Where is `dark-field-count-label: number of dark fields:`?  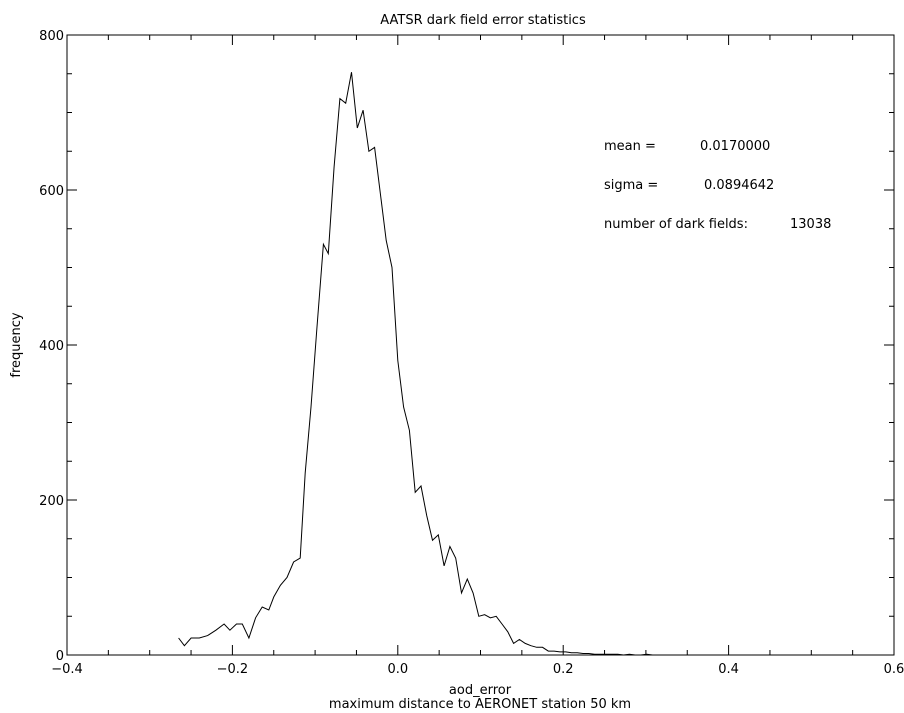 dark-field-count-label: number of dark fields: is located at coordinates (676, 224).